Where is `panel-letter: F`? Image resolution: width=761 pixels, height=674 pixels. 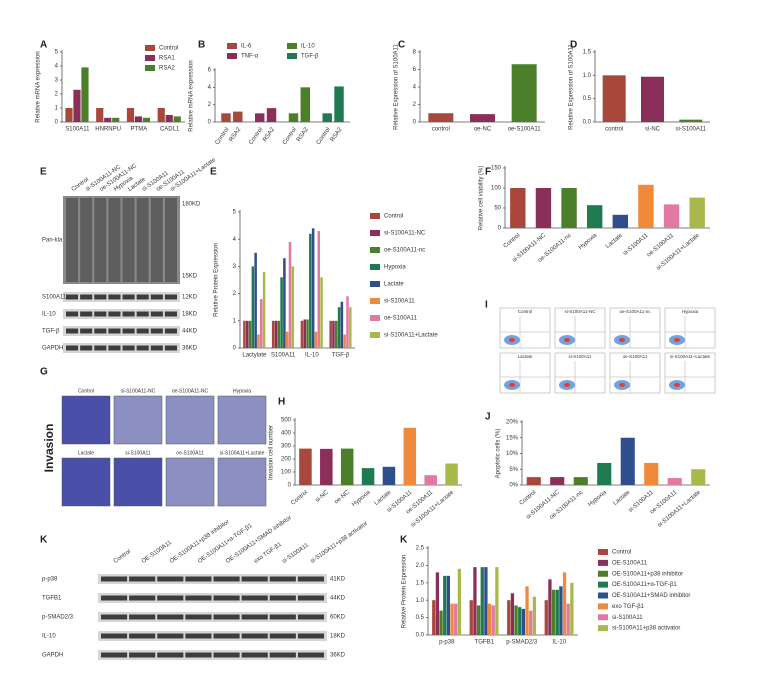 panel-letter: F is located at coordinates (488, 172).